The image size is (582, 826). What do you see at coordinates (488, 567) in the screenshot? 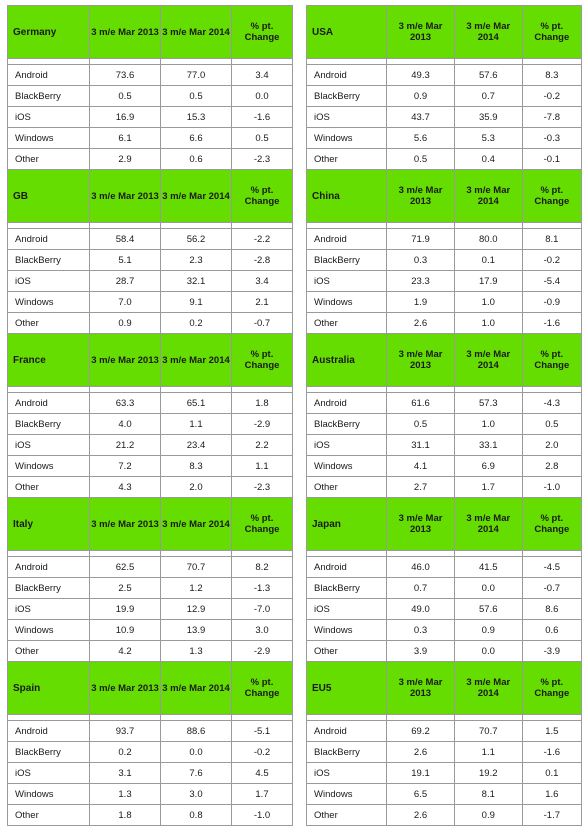
I see `curr-value: 41.5` at bounding box center [488, 567].